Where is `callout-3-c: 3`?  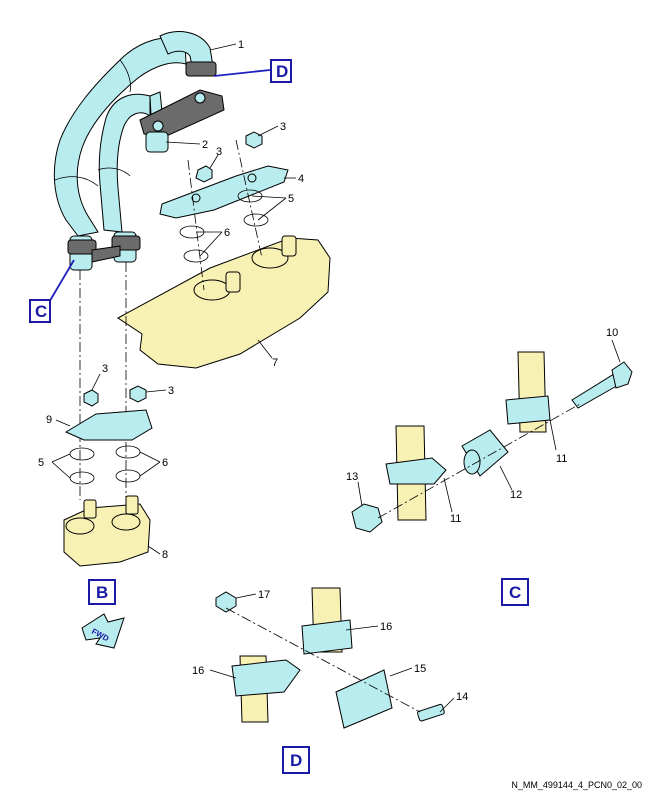
callout-3-c: 3 is located at coordinates (105, 369).